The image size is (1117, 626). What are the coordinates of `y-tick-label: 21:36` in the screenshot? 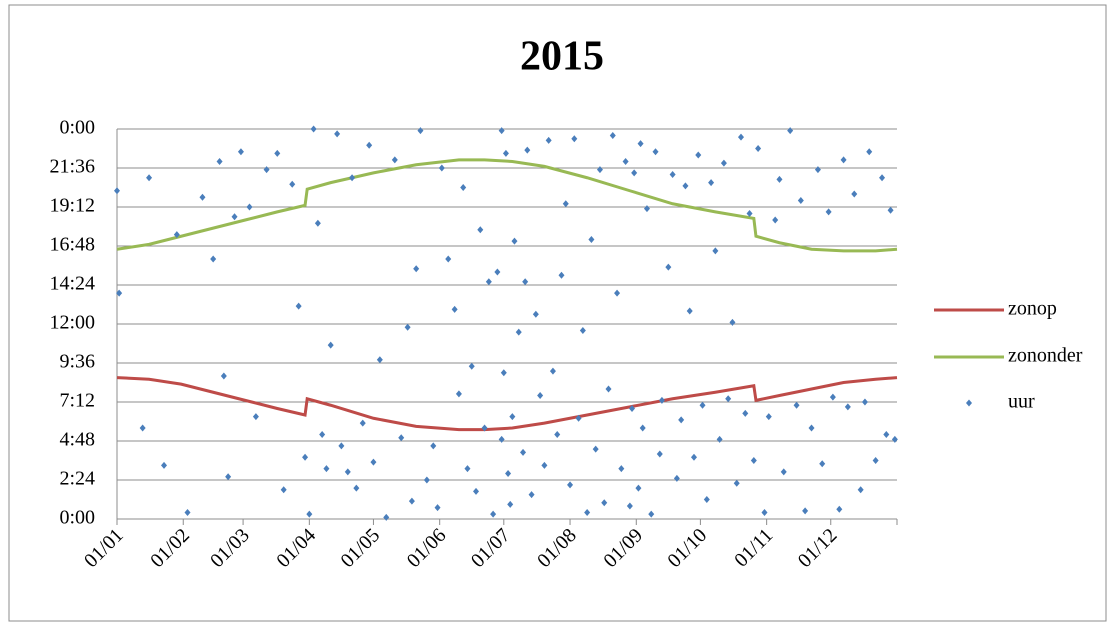 It's located at (72, 167).